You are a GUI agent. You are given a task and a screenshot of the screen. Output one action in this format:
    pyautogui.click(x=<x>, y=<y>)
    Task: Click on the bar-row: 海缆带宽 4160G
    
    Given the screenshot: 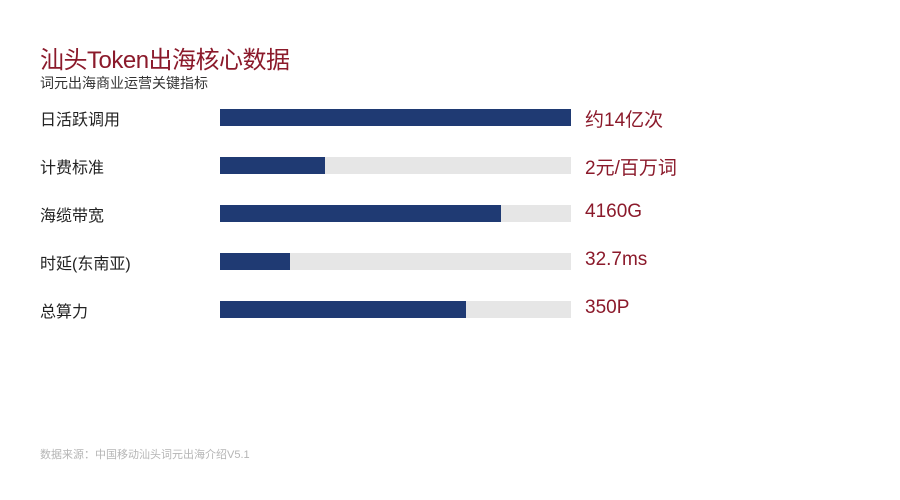 What is the action you would take?
    pyautogui.click(x=450, y=216)
    